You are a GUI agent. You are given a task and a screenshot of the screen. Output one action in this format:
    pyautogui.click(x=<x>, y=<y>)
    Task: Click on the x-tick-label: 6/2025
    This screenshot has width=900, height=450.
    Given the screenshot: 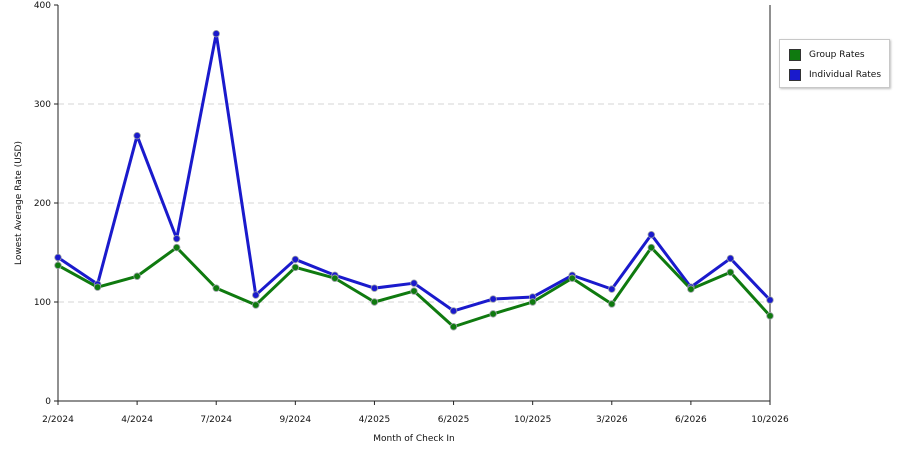 What is the action you would take?
    pyautogui.click(x=454, y=420)
    